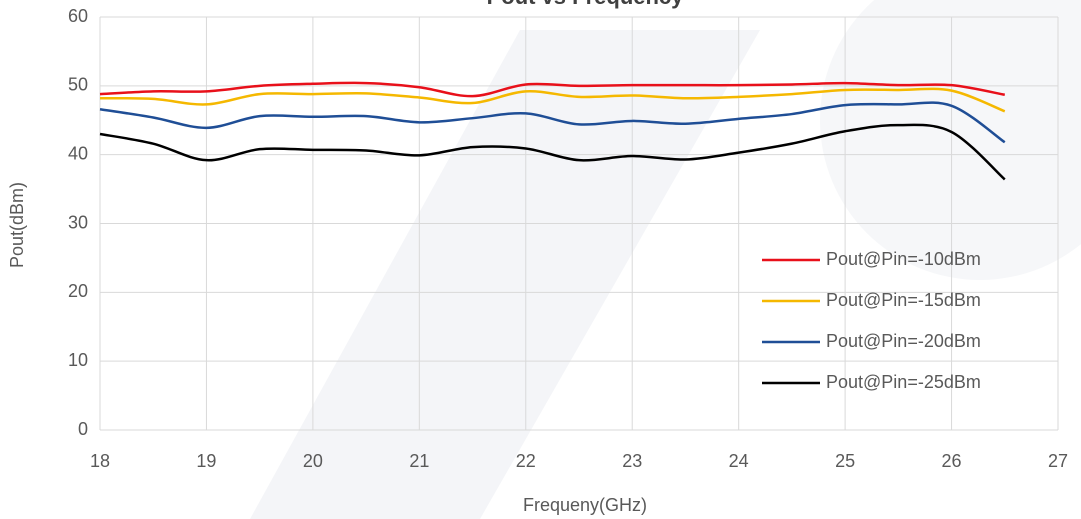  What do you see at coordinates (78, 85) in the screenshot?
I see `y-tick-label: 50` at bounding box center [78, 85].